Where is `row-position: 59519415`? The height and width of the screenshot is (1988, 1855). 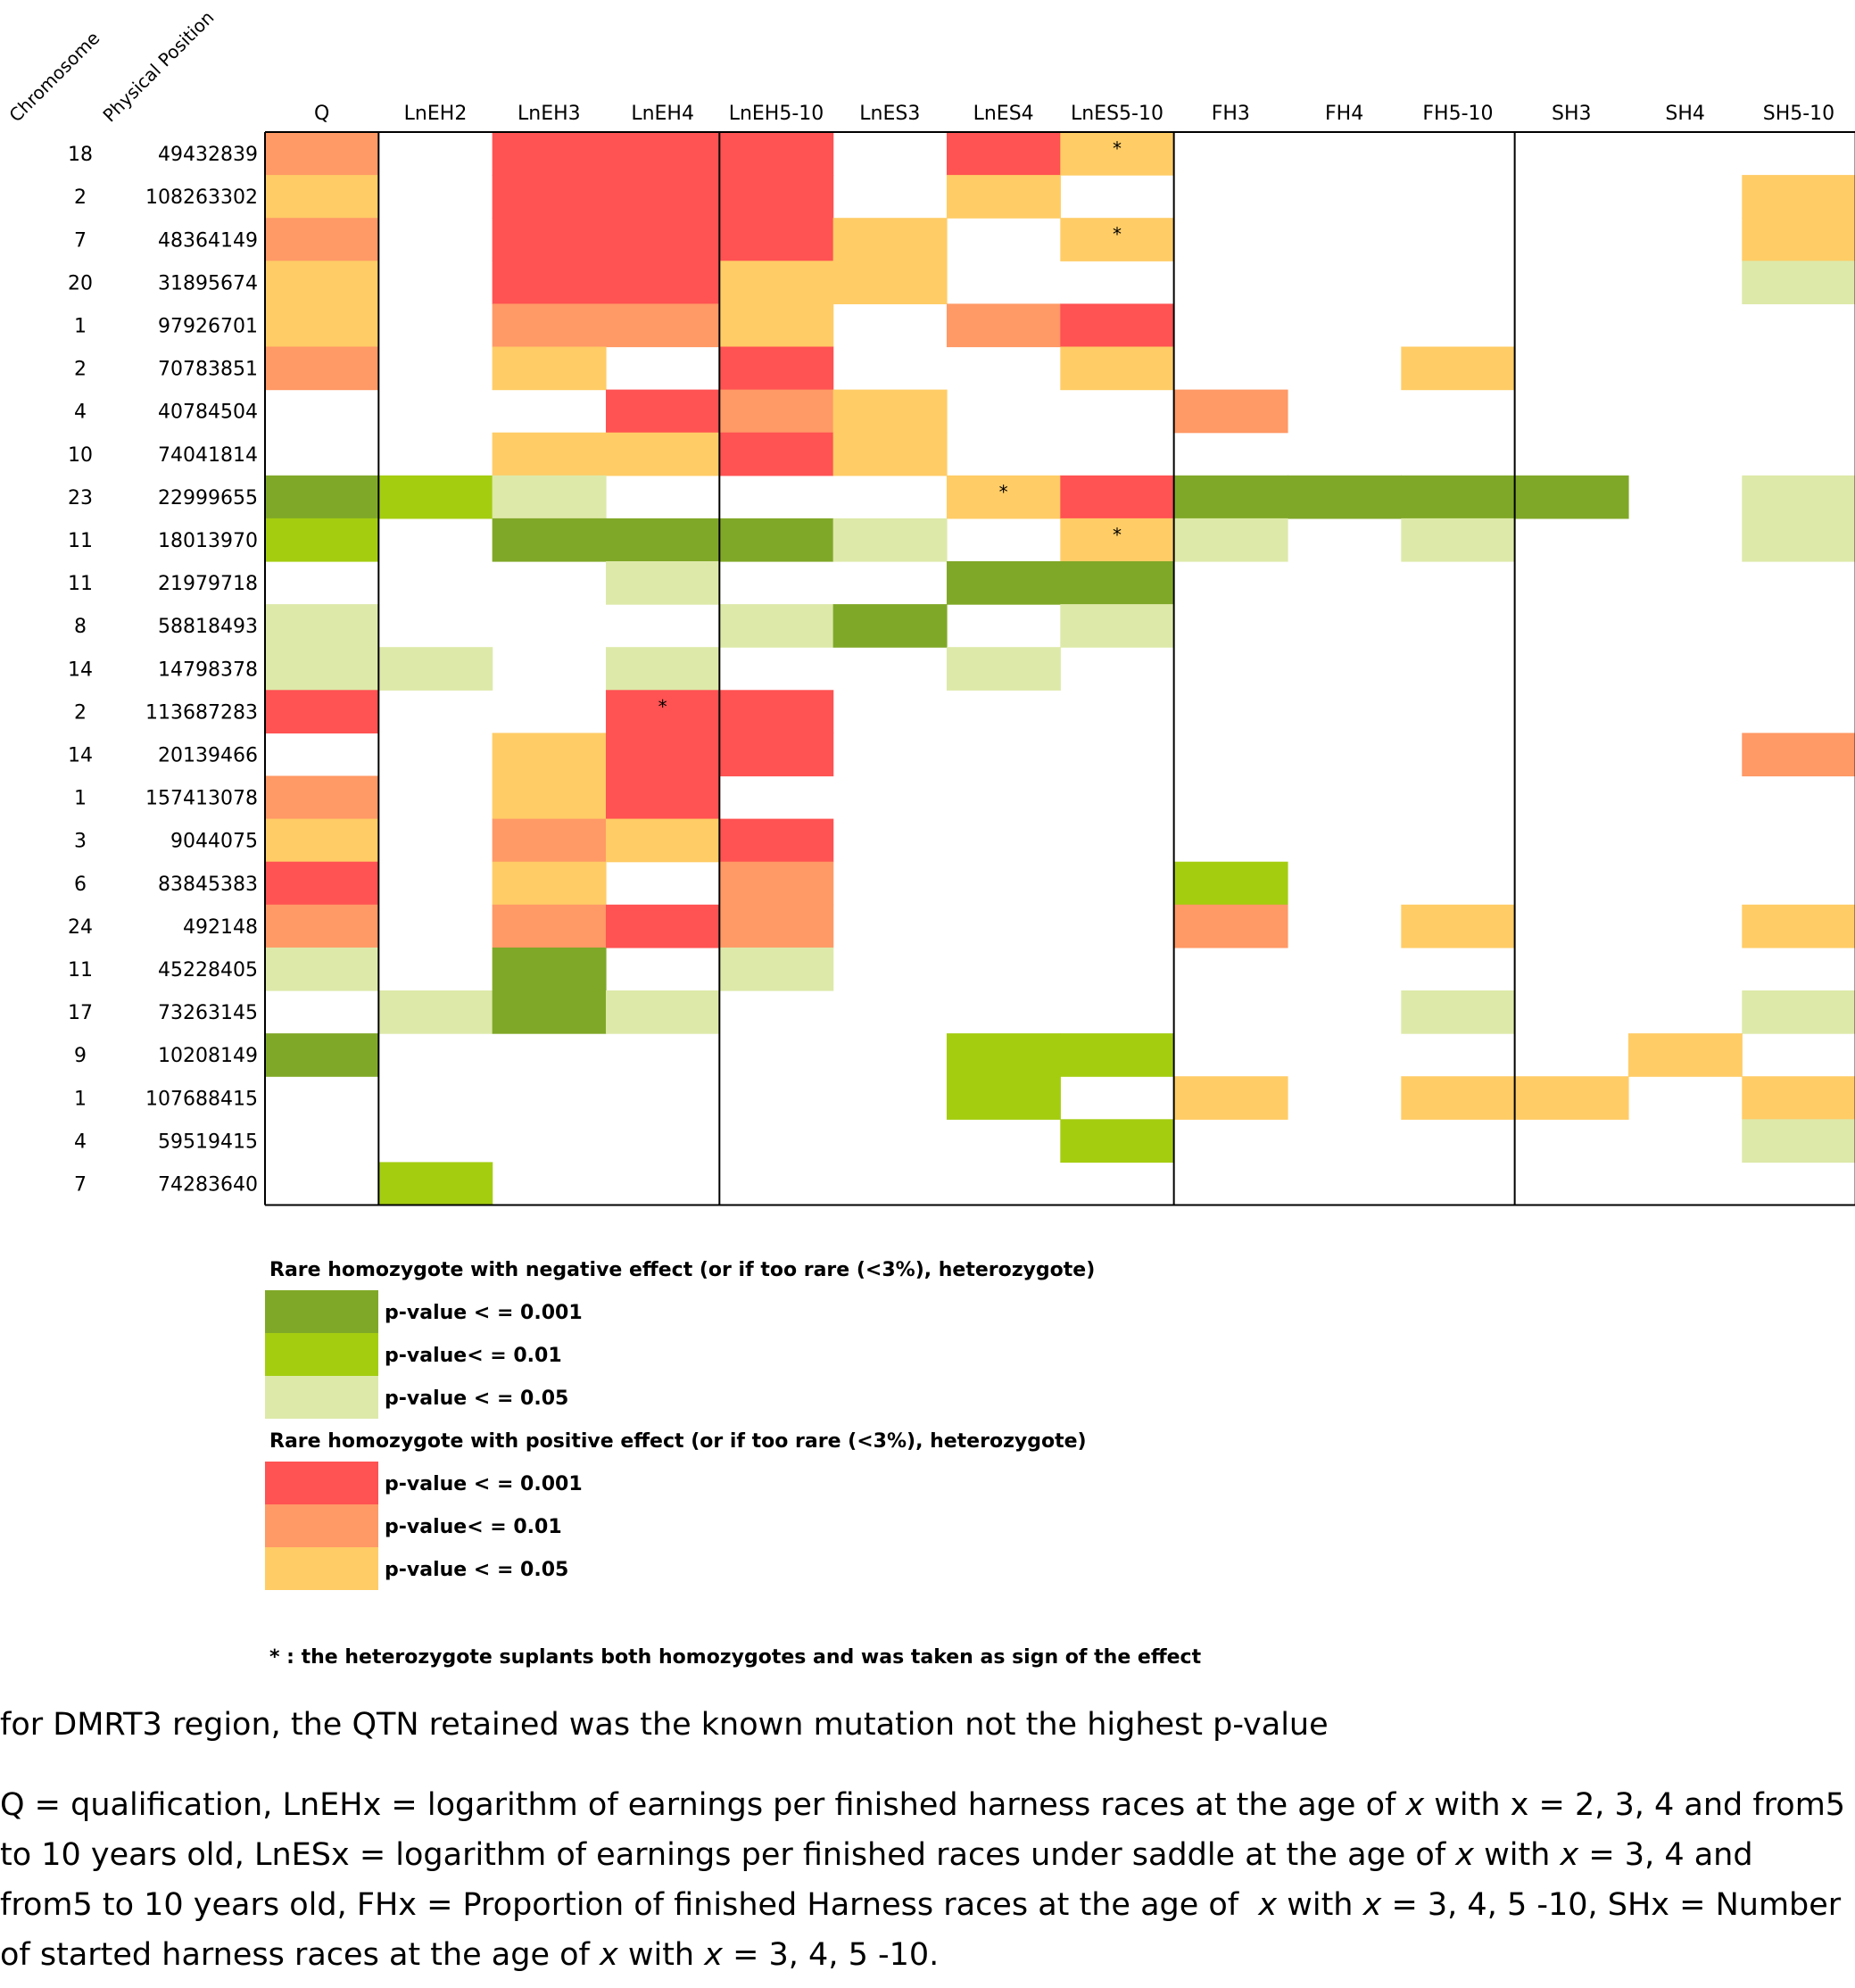
row-position: 59519415 is located at coordinates (208, 1142).